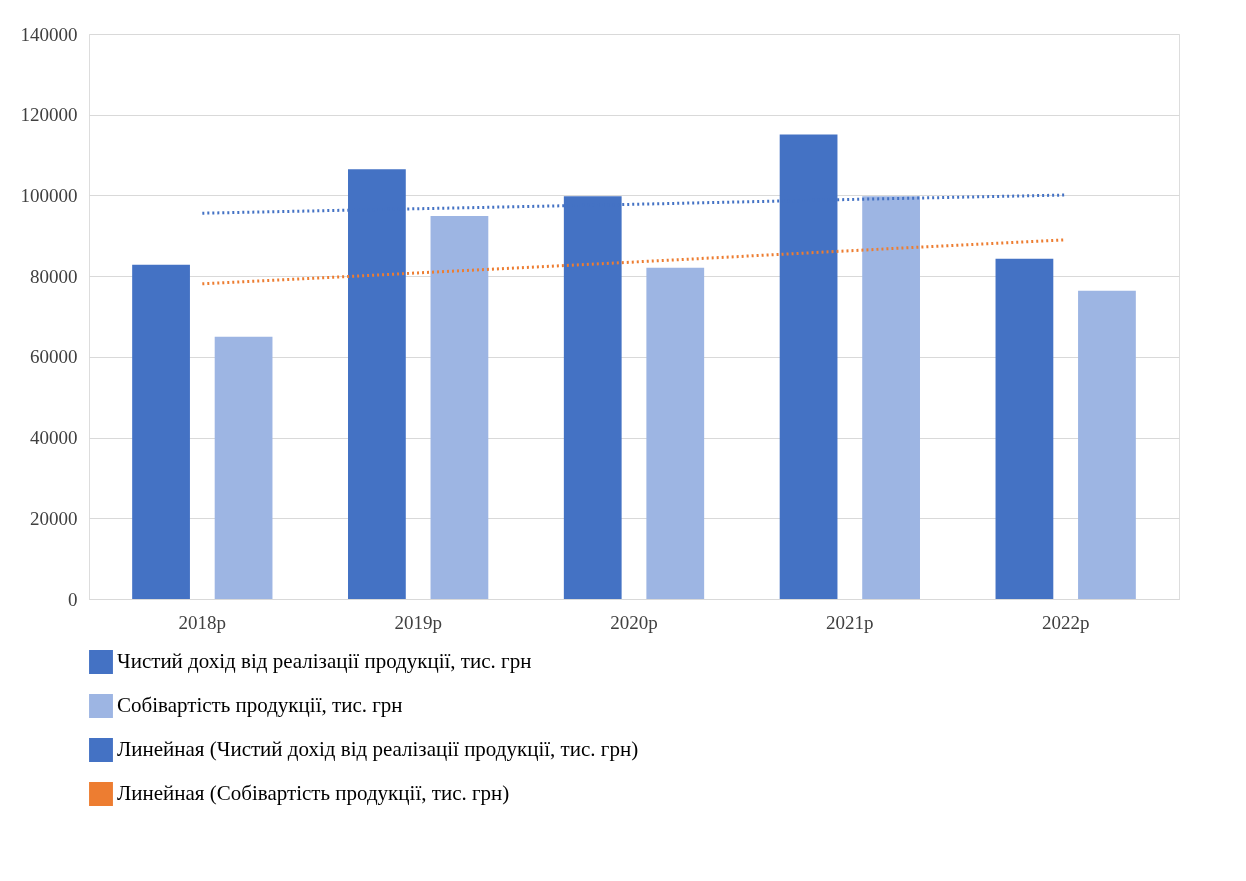 The image size is (1246, 881). I want to click on x-tick-label: 2021р, so click(850, 622).